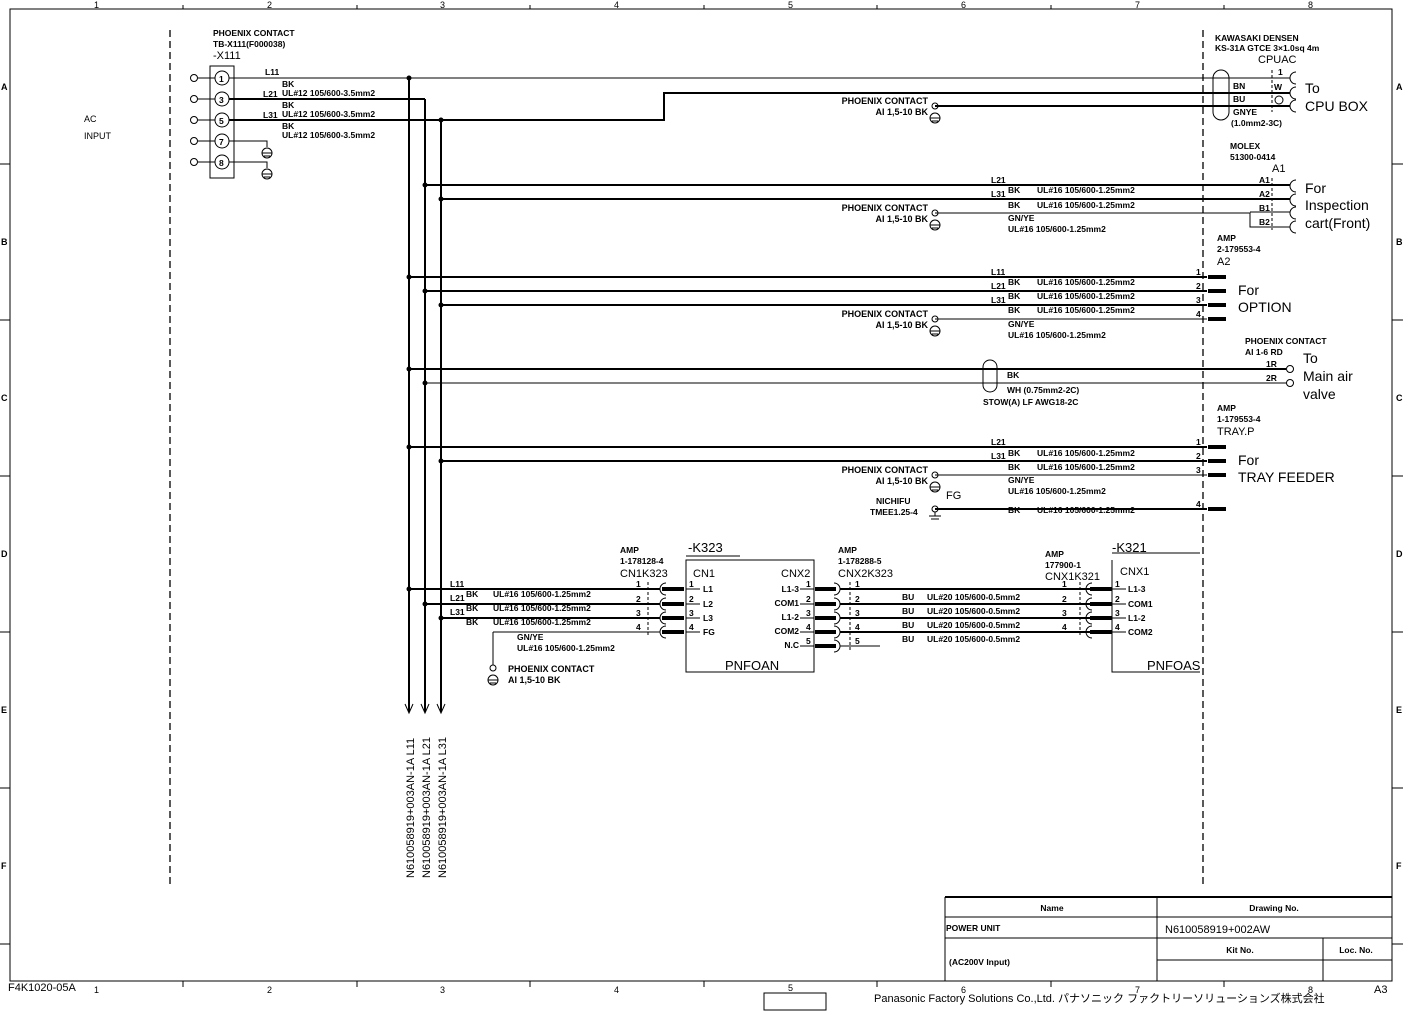  I want to click on inspection-cart-connector-stroke, so click(857, 192).